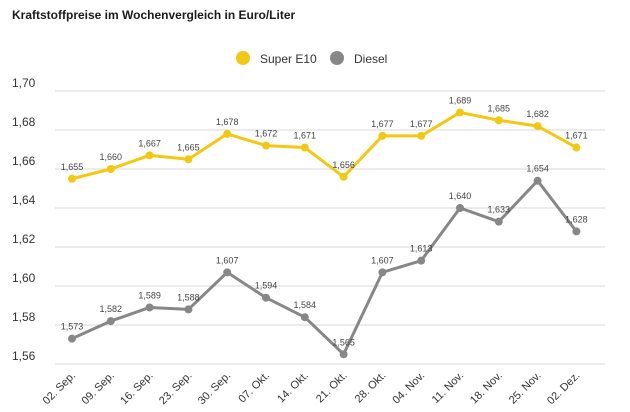 Image resolution: width=630 pixels, height=412 pixels. Describe the element at coordinates (24, 122) in the screenshot. I see `y-tick-label: 1,68` at that location.